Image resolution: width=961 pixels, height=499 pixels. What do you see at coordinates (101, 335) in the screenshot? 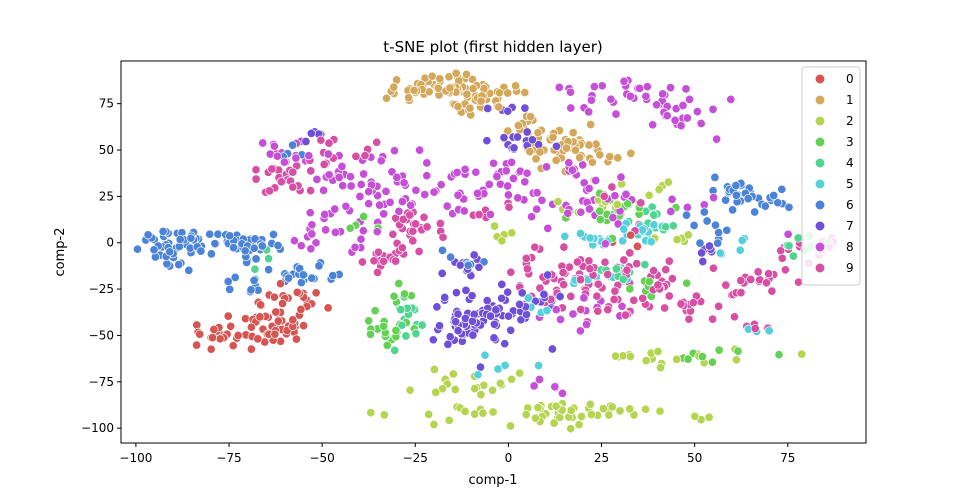
I see `y-tick-label: −50` at bounding box center [101, 335].